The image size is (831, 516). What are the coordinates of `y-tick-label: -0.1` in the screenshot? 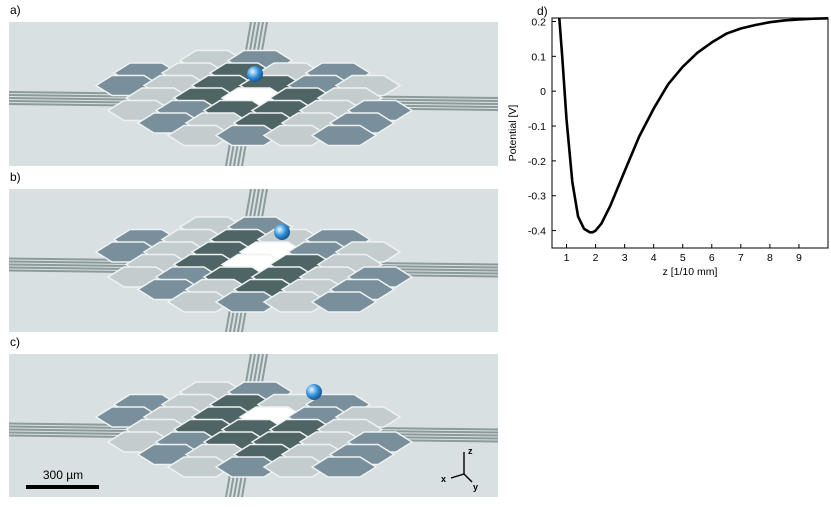 It's located at (537, 127).